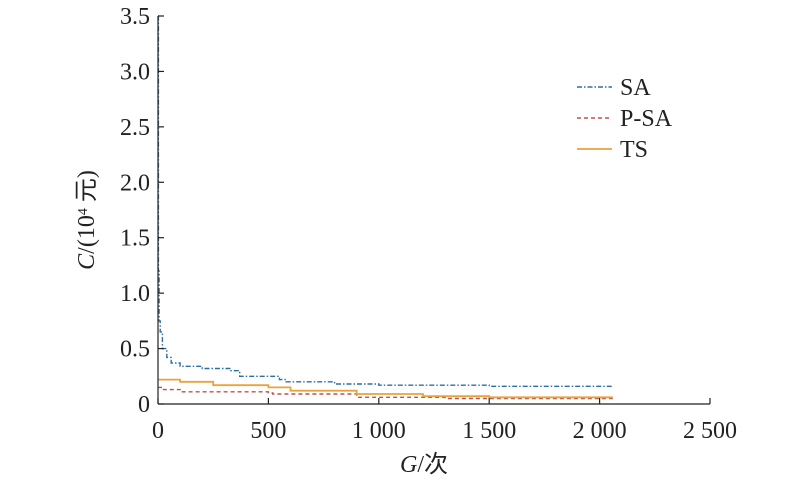  What do you see at coordinates (600, 431) in the screenshot?
I see `x-tick-label: 2 000` at bounding box center [600, 431].